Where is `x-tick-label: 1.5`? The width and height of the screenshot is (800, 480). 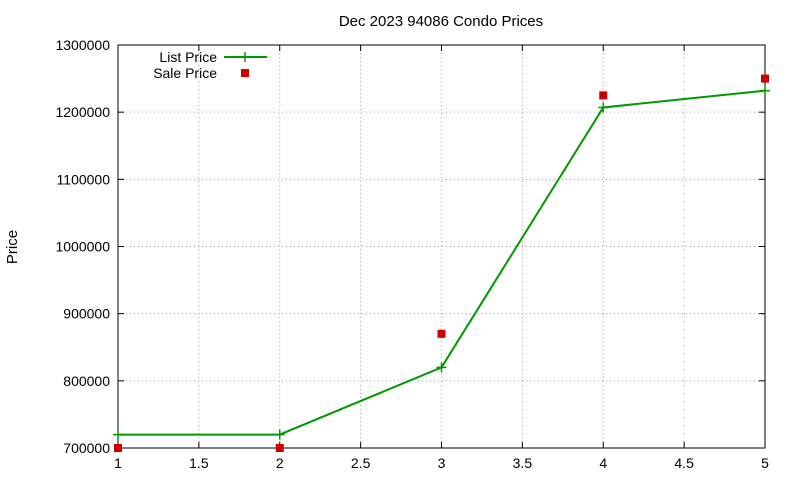
x-tick-label: 1.5 is located at coordinates (199, 463).